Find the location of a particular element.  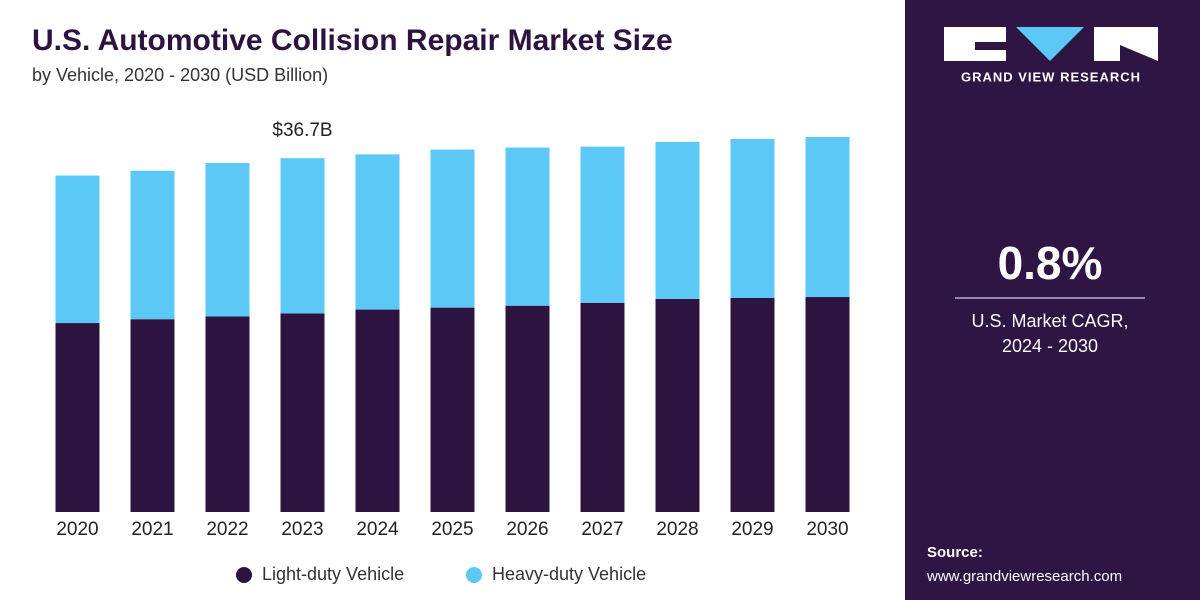

source-url: www.grandviewresearch.com is located at coordinates (1024, 576).